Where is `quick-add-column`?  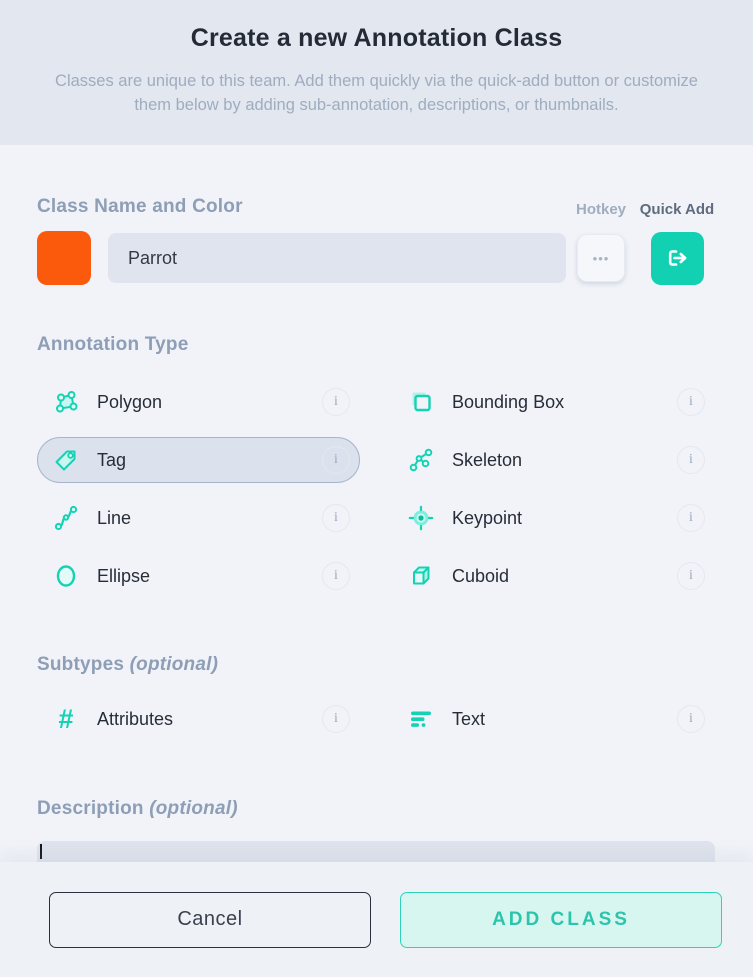
quick-add-column is located at coordinates (677, 258).